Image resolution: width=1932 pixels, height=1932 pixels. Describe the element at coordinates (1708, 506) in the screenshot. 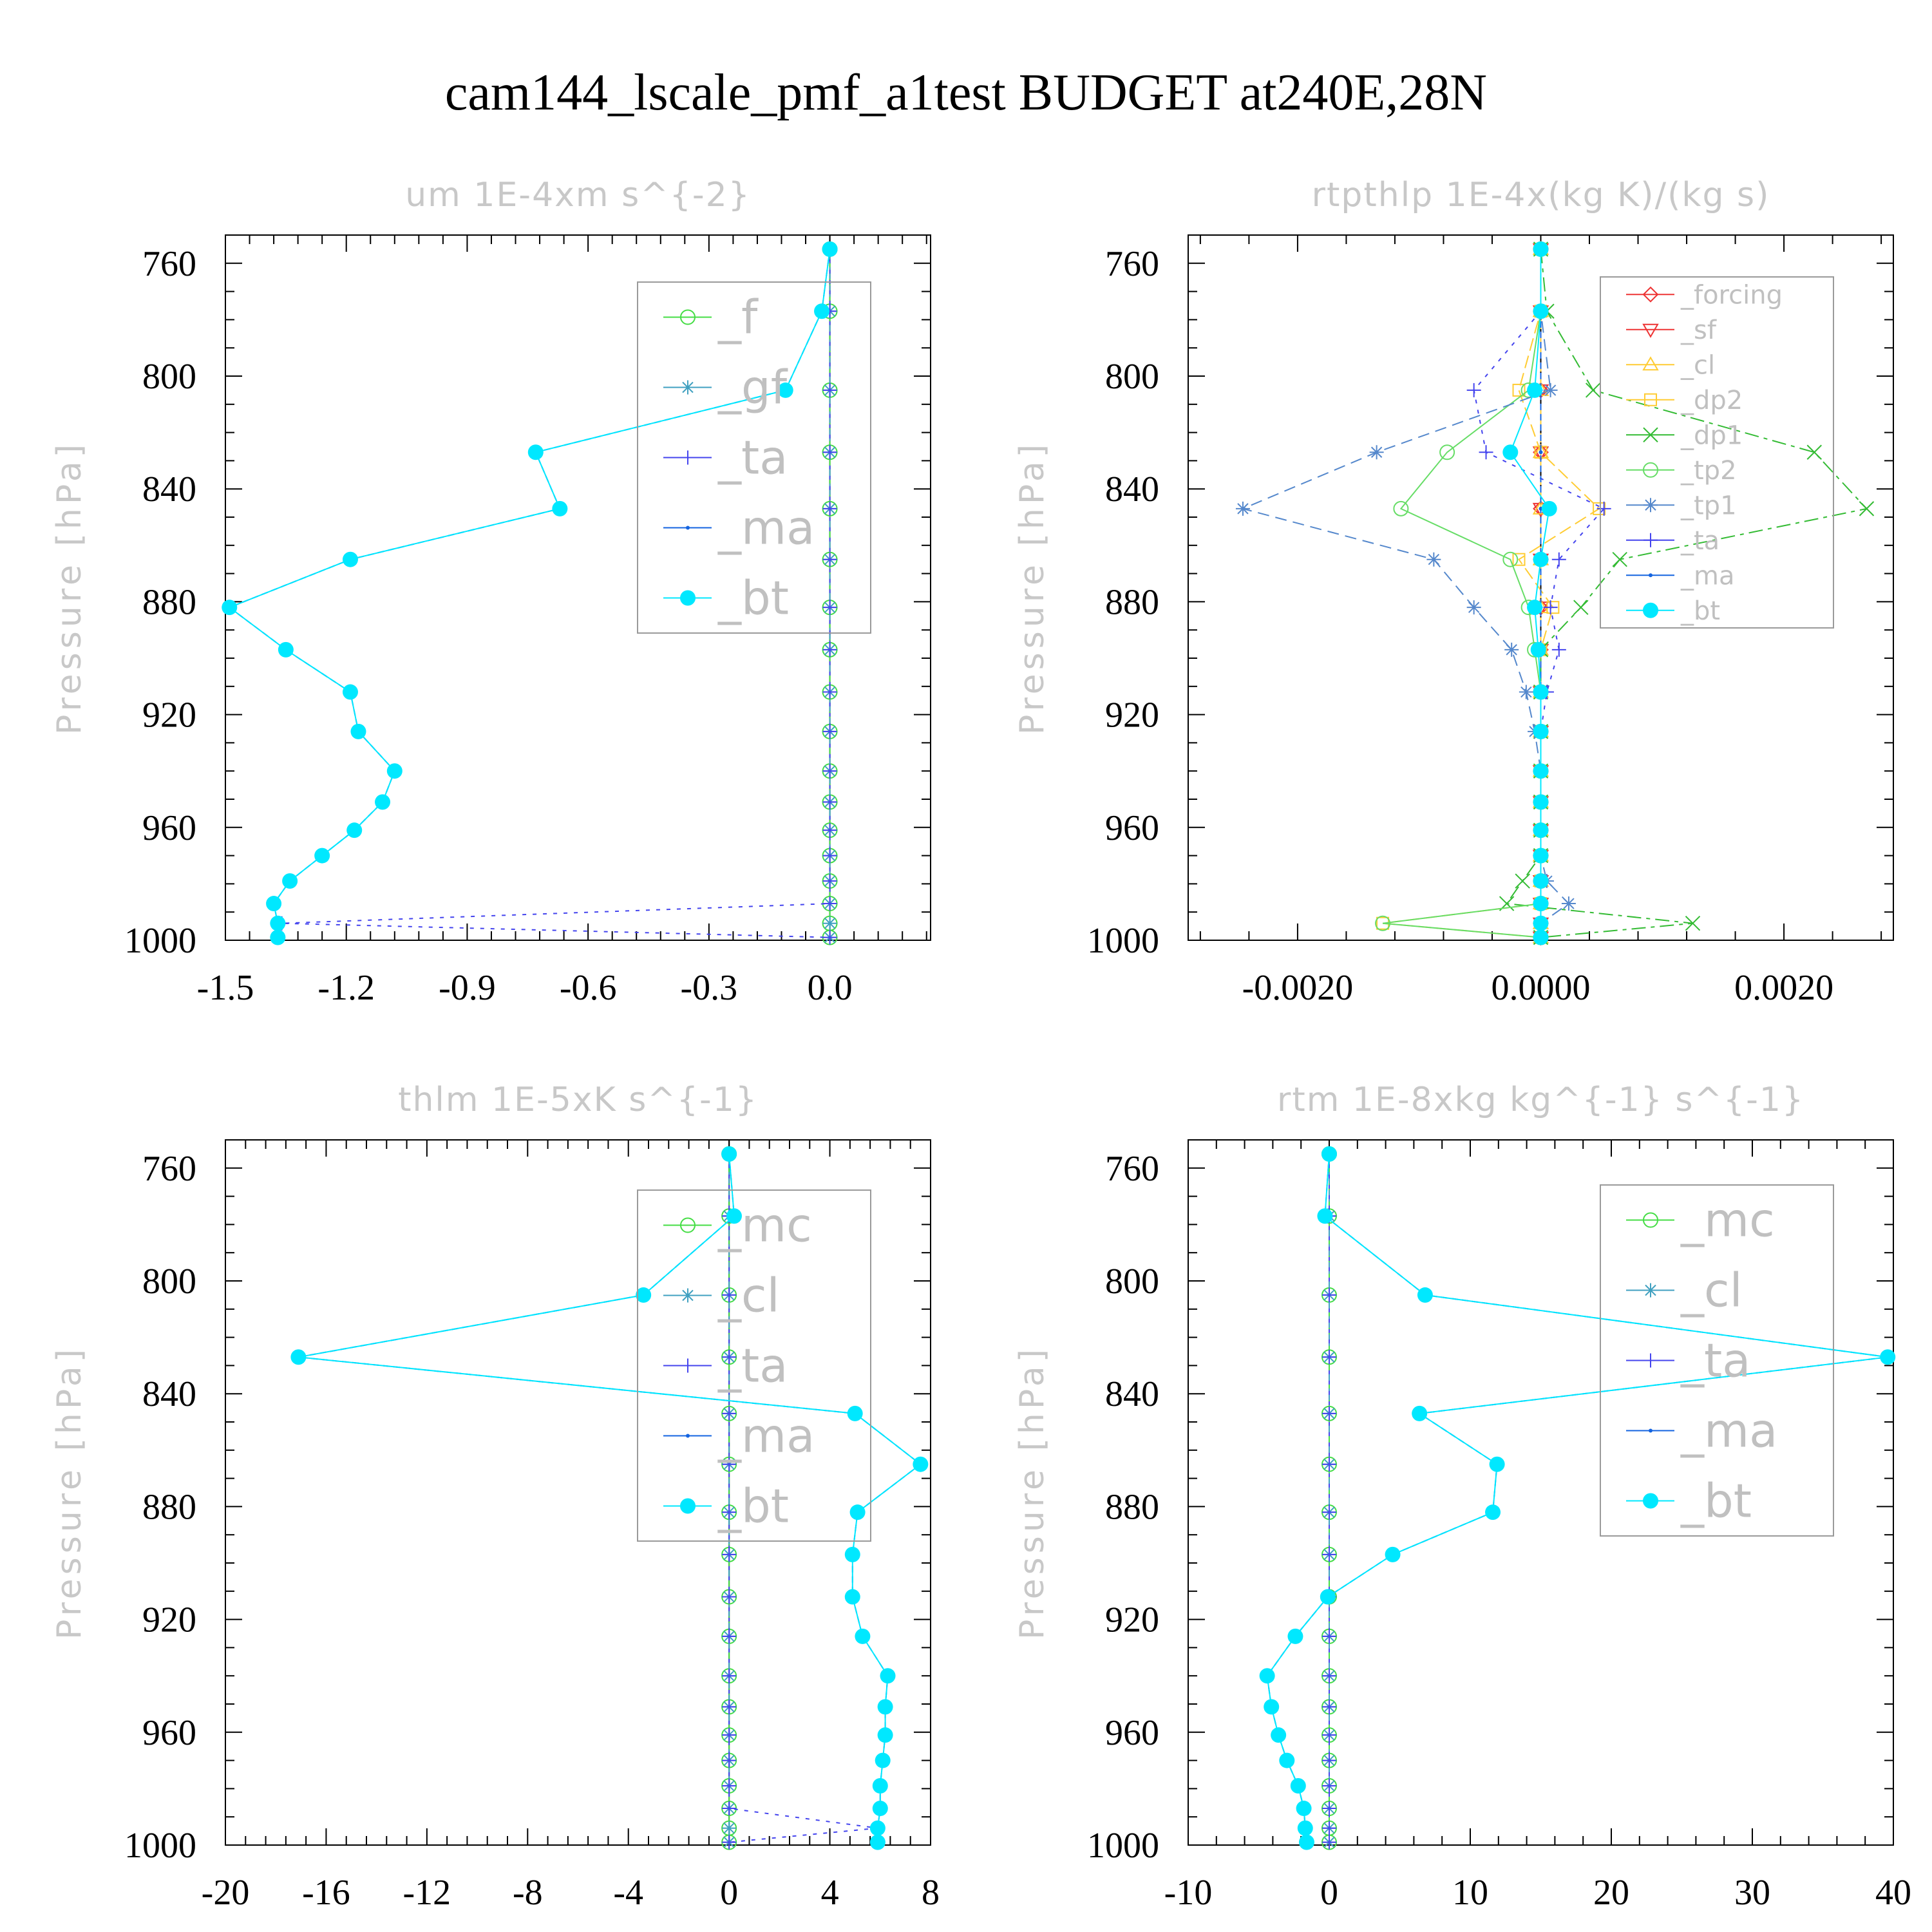

I see `legend-label: _tp1` at that location.